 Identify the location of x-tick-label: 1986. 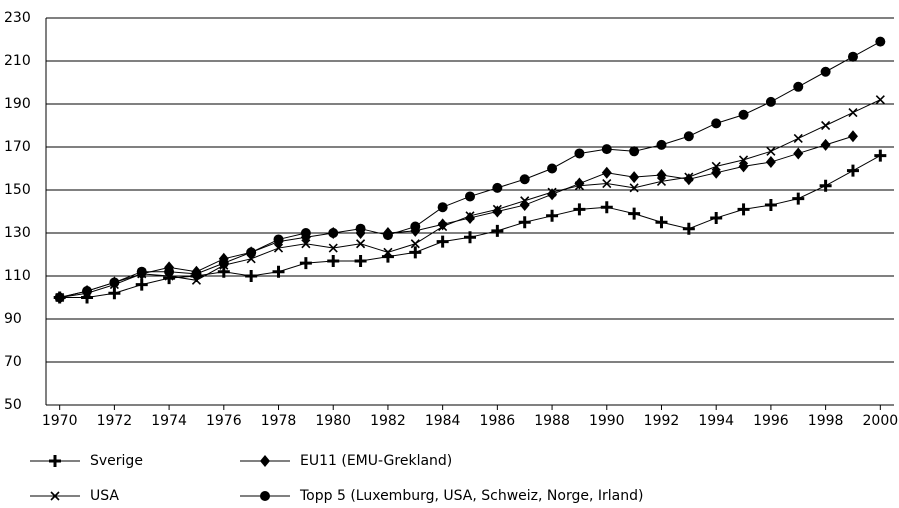
(498, 421).